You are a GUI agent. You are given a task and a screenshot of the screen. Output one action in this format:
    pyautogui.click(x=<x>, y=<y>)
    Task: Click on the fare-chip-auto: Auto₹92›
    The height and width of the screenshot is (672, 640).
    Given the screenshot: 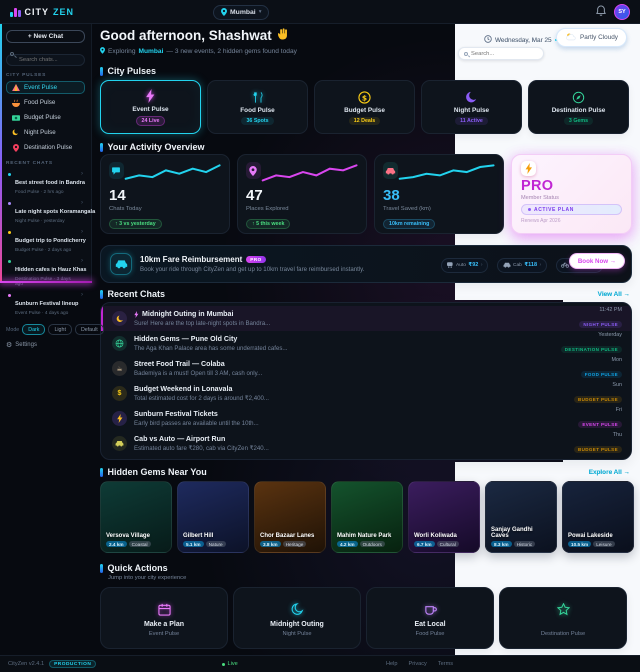 What is the action you would take?
    pyautogui.click(x=464, y=265)
    